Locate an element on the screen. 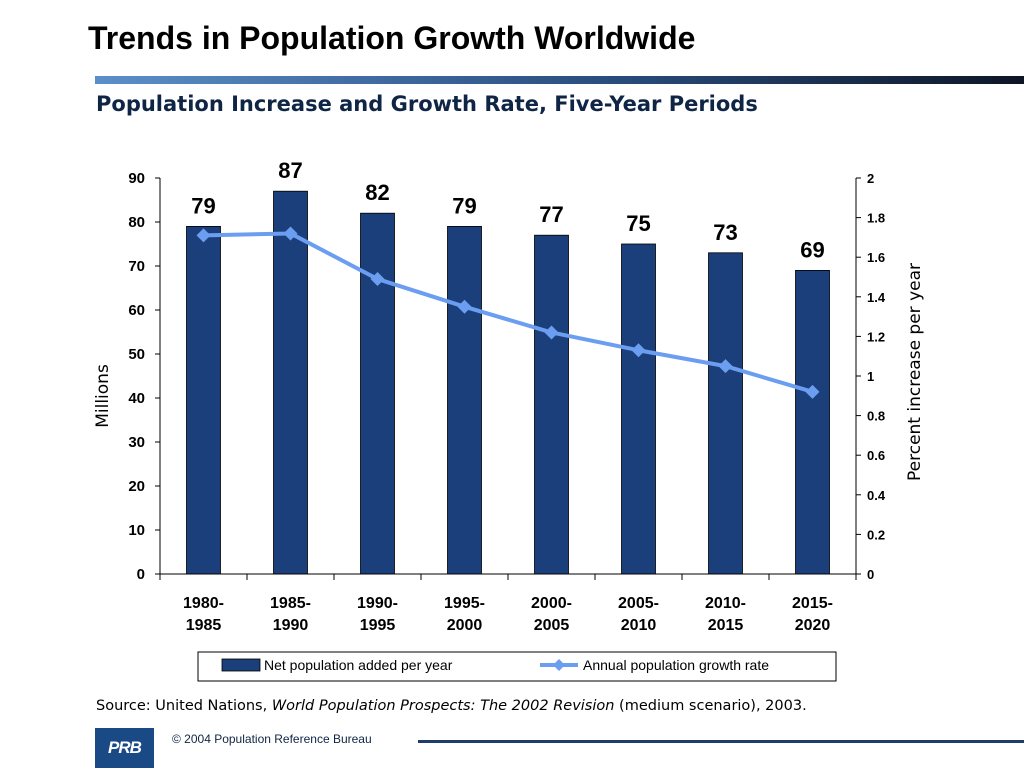 This screenshot has height=768, width=1024. x-tick-label-2-line-1: 1995 is located at coordinates (378, 625).